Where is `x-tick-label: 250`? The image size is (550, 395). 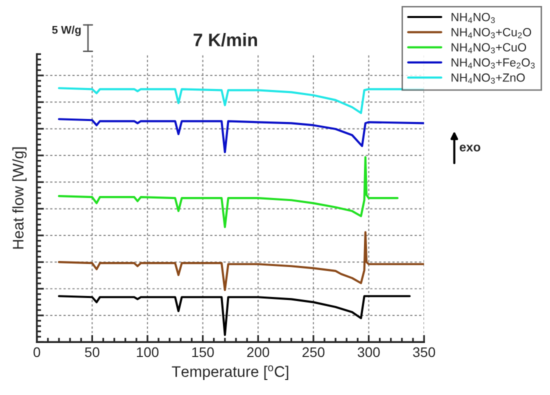
x-tick-label: 250 is located at coordinates (313, 352).